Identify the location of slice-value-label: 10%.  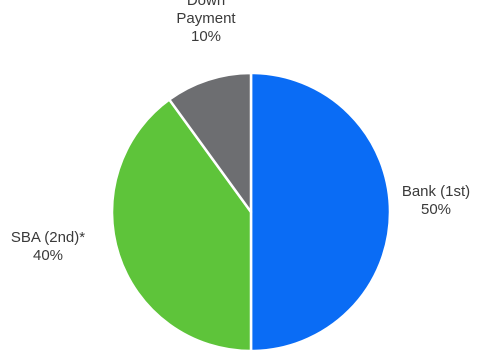
(206, 36).